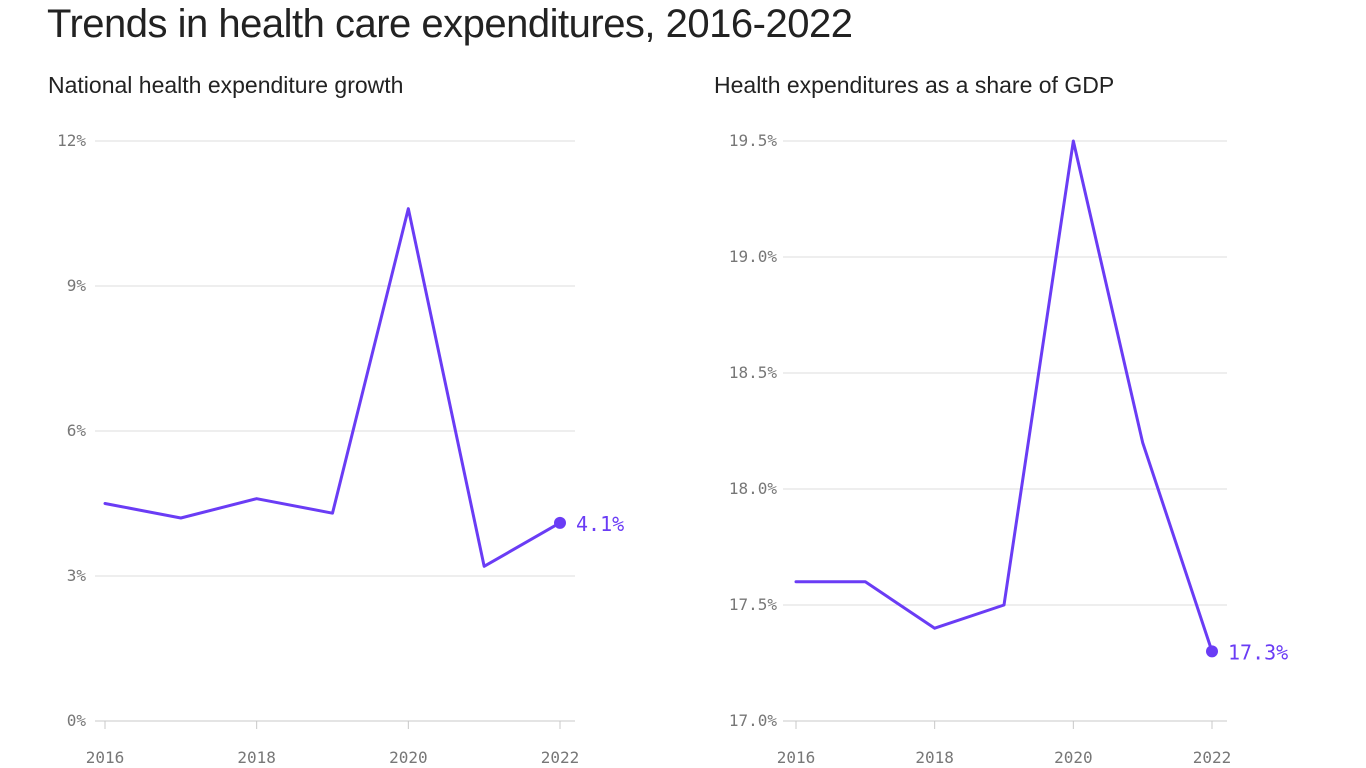 Image resolution: width=1366 pixels, height=768 pixels. I want to click on gdp-end-point, so click(1212, 651).